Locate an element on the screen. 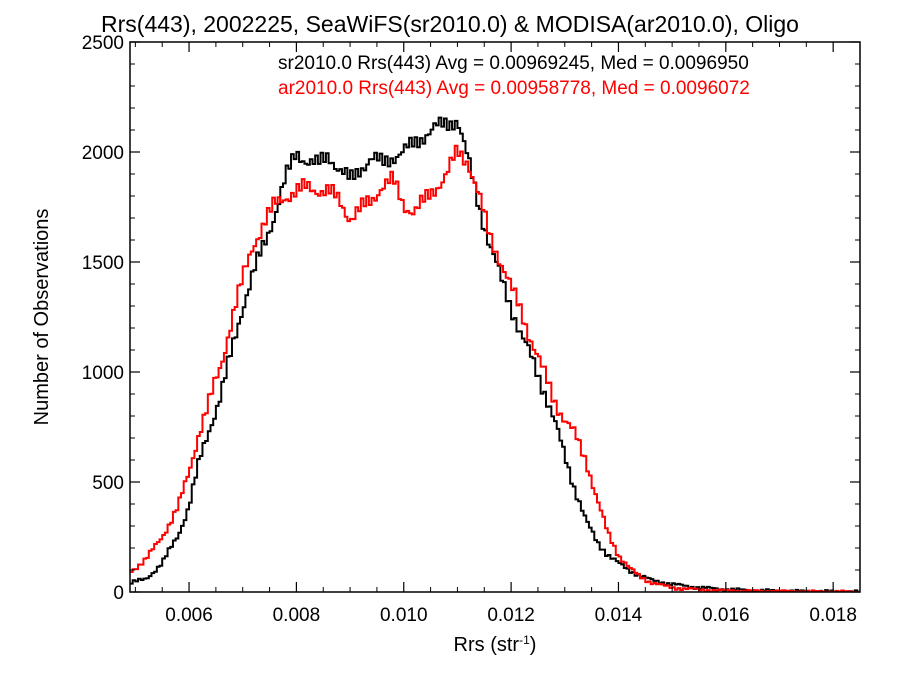  x-tick-label: 0.018 is located at coordinates (833, 615).